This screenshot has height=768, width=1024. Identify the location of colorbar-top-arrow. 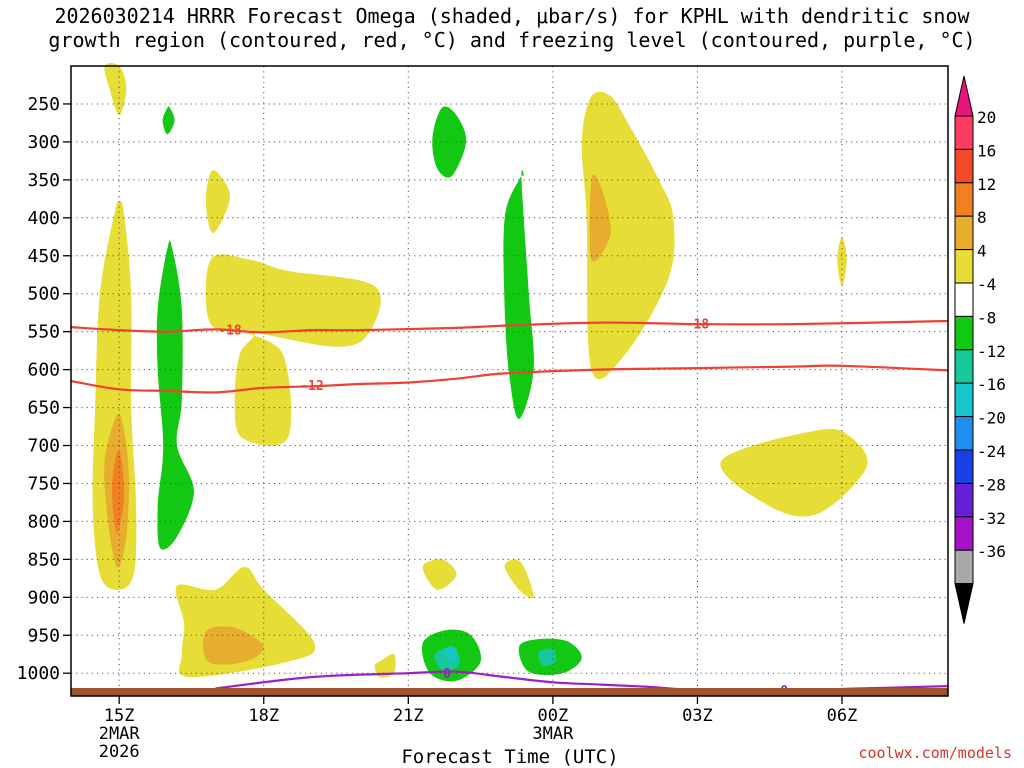
(964, 96).